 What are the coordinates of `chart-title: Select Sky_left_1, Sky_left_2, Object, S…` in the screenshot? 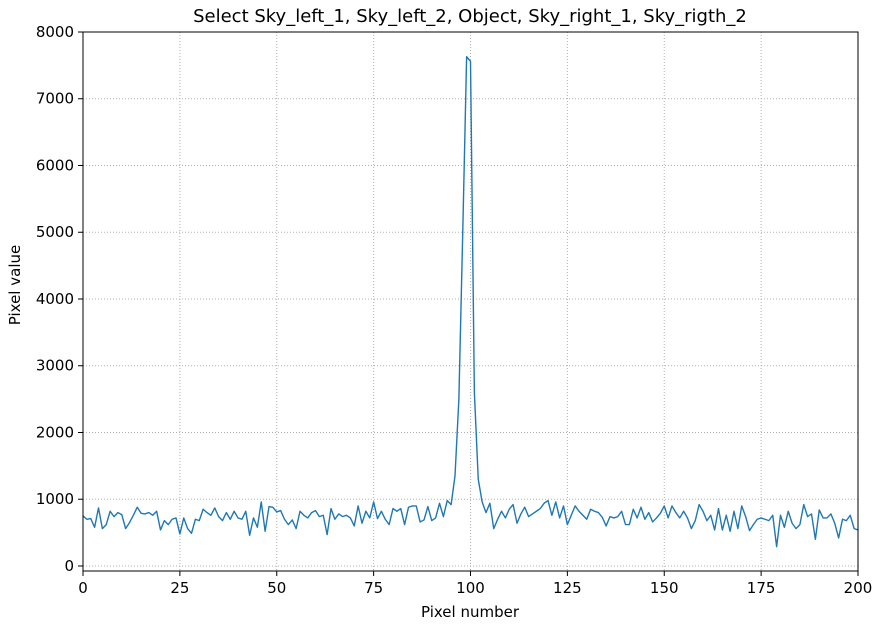 It's located at (470, 16).